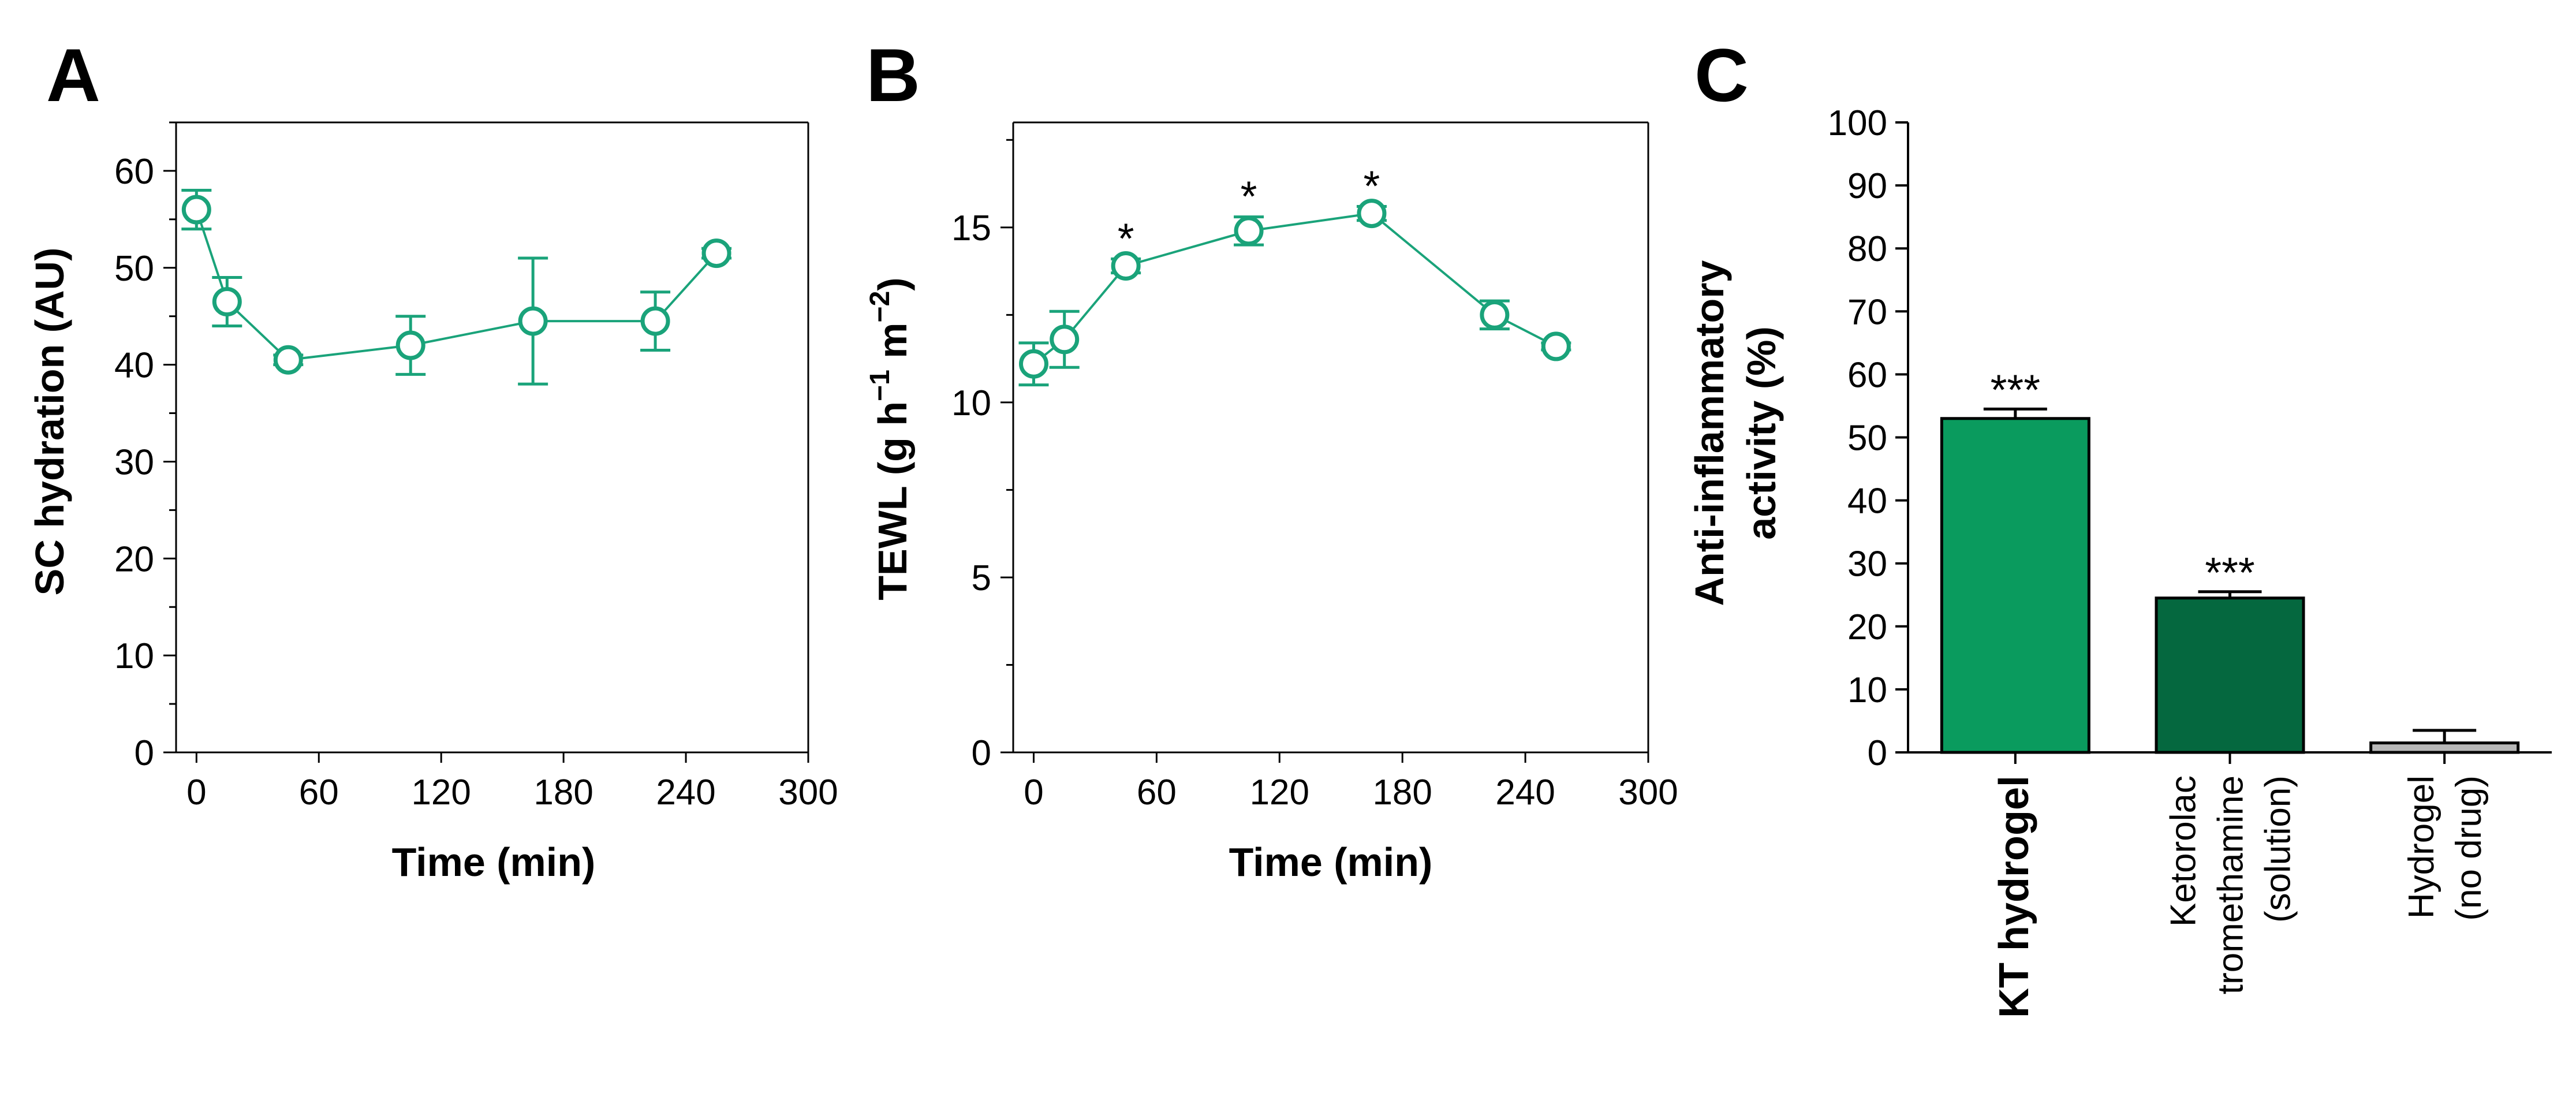 Image resolution: width=2576 pixels, height=1115 pixels. I want to click on y-axis-title-b-mid: m, so click(892, 346).